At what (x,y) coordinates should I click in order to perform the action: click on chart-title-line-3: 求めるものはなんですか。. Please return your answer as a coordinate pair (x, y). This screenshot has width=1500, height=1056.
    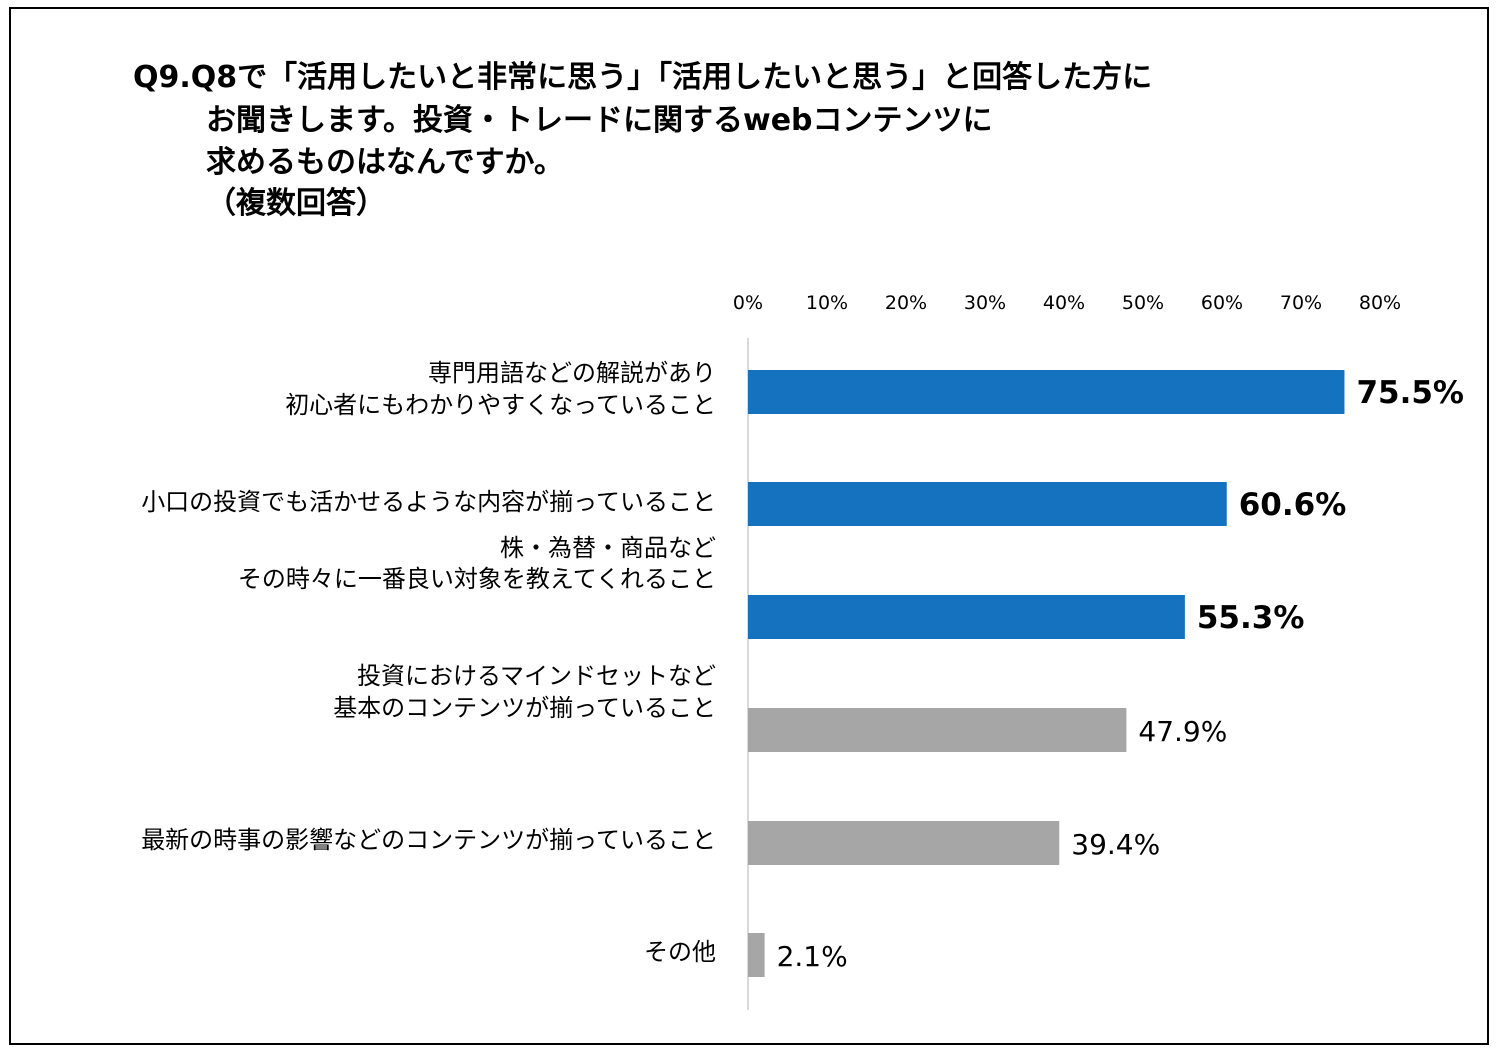
    Looking at the image, I should click on (385, 162).